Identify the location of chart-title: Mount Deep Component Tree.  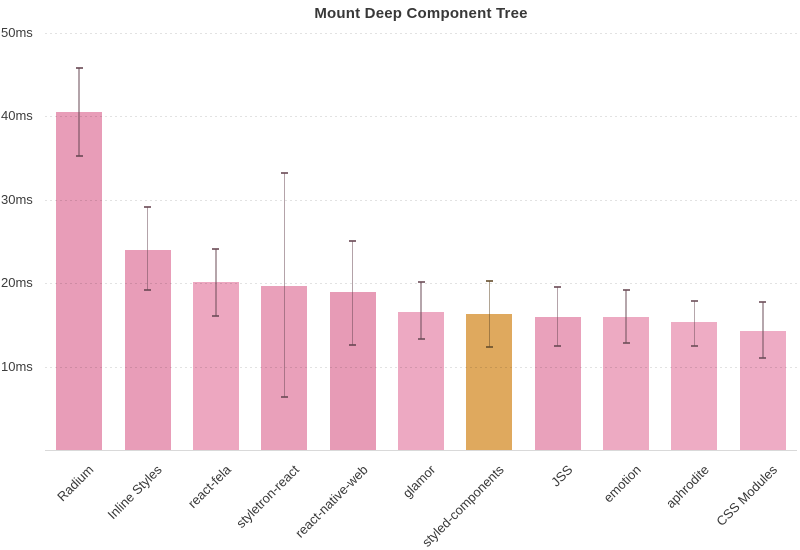
(421, 13).